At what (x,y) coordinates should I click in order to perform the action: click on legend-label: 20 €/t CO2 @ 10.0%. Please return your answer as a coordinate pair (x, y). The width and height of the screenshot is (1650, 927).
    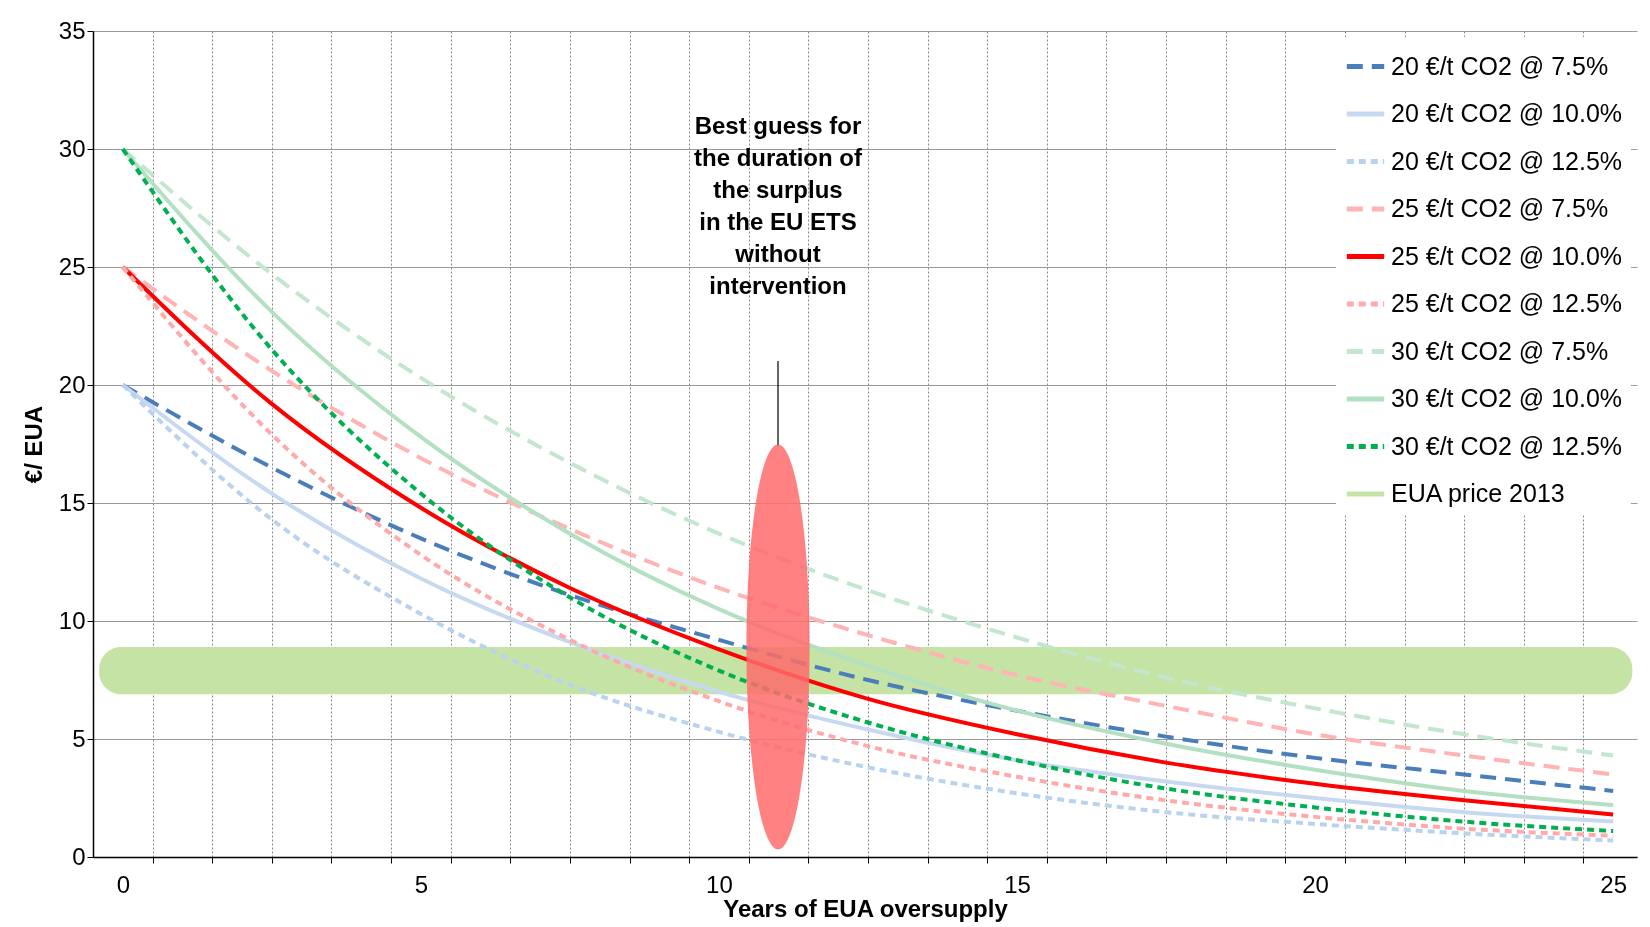
    Looking at the image, I should click on (1507, 113).